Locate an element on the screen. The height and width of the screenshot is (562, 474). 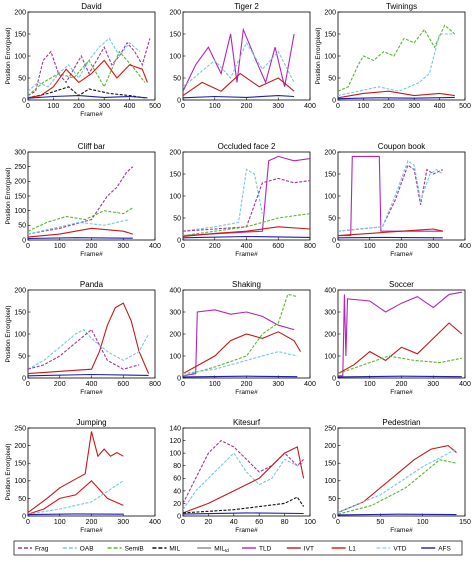
y-tick-label: 300 is located at coordinates (330, 312).